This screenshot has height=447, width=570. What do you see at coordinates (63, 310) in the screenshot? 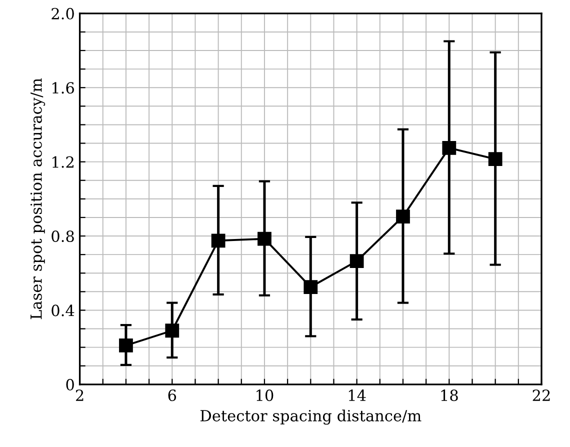
I see `y-tick-label: 0.4` at bounding box center [63, 310].